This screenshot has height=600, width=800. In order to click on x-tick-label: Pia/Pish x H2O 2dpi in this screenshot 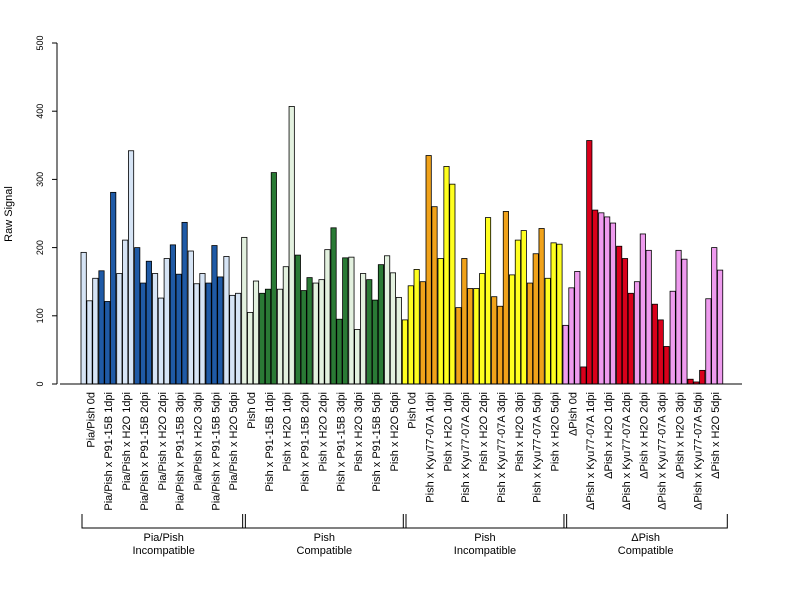, I will do `click(163, 441)`.